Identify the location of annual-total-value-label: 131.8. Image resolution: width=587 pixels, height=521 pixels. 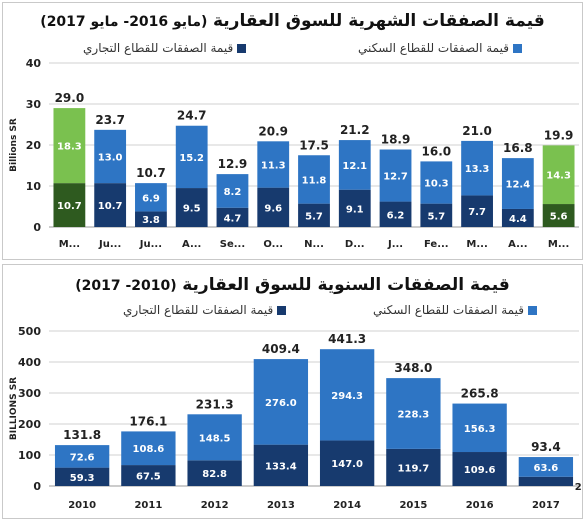
(82, 435).